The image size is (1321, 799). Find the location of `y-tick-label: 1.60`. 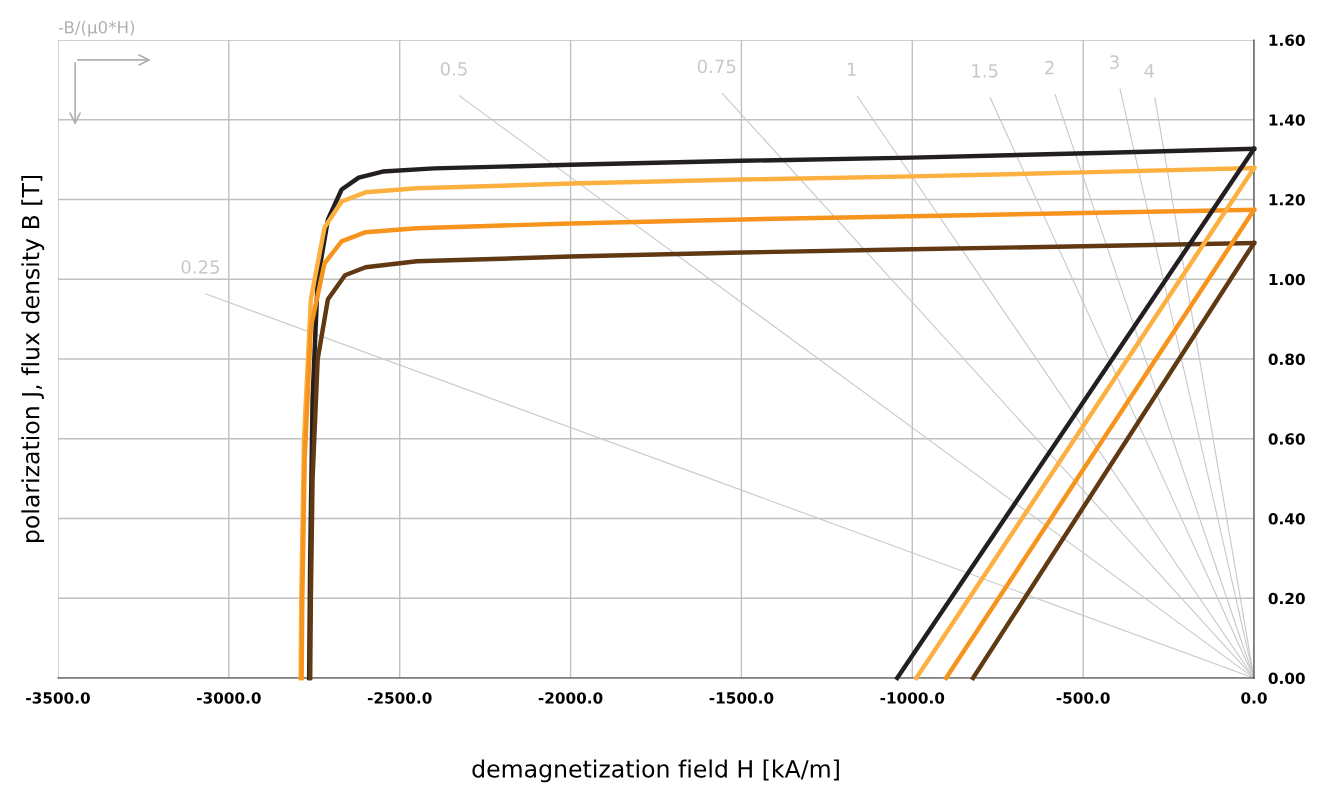

y-tick-label: 1.60 is located at coordinates (1287, 40).